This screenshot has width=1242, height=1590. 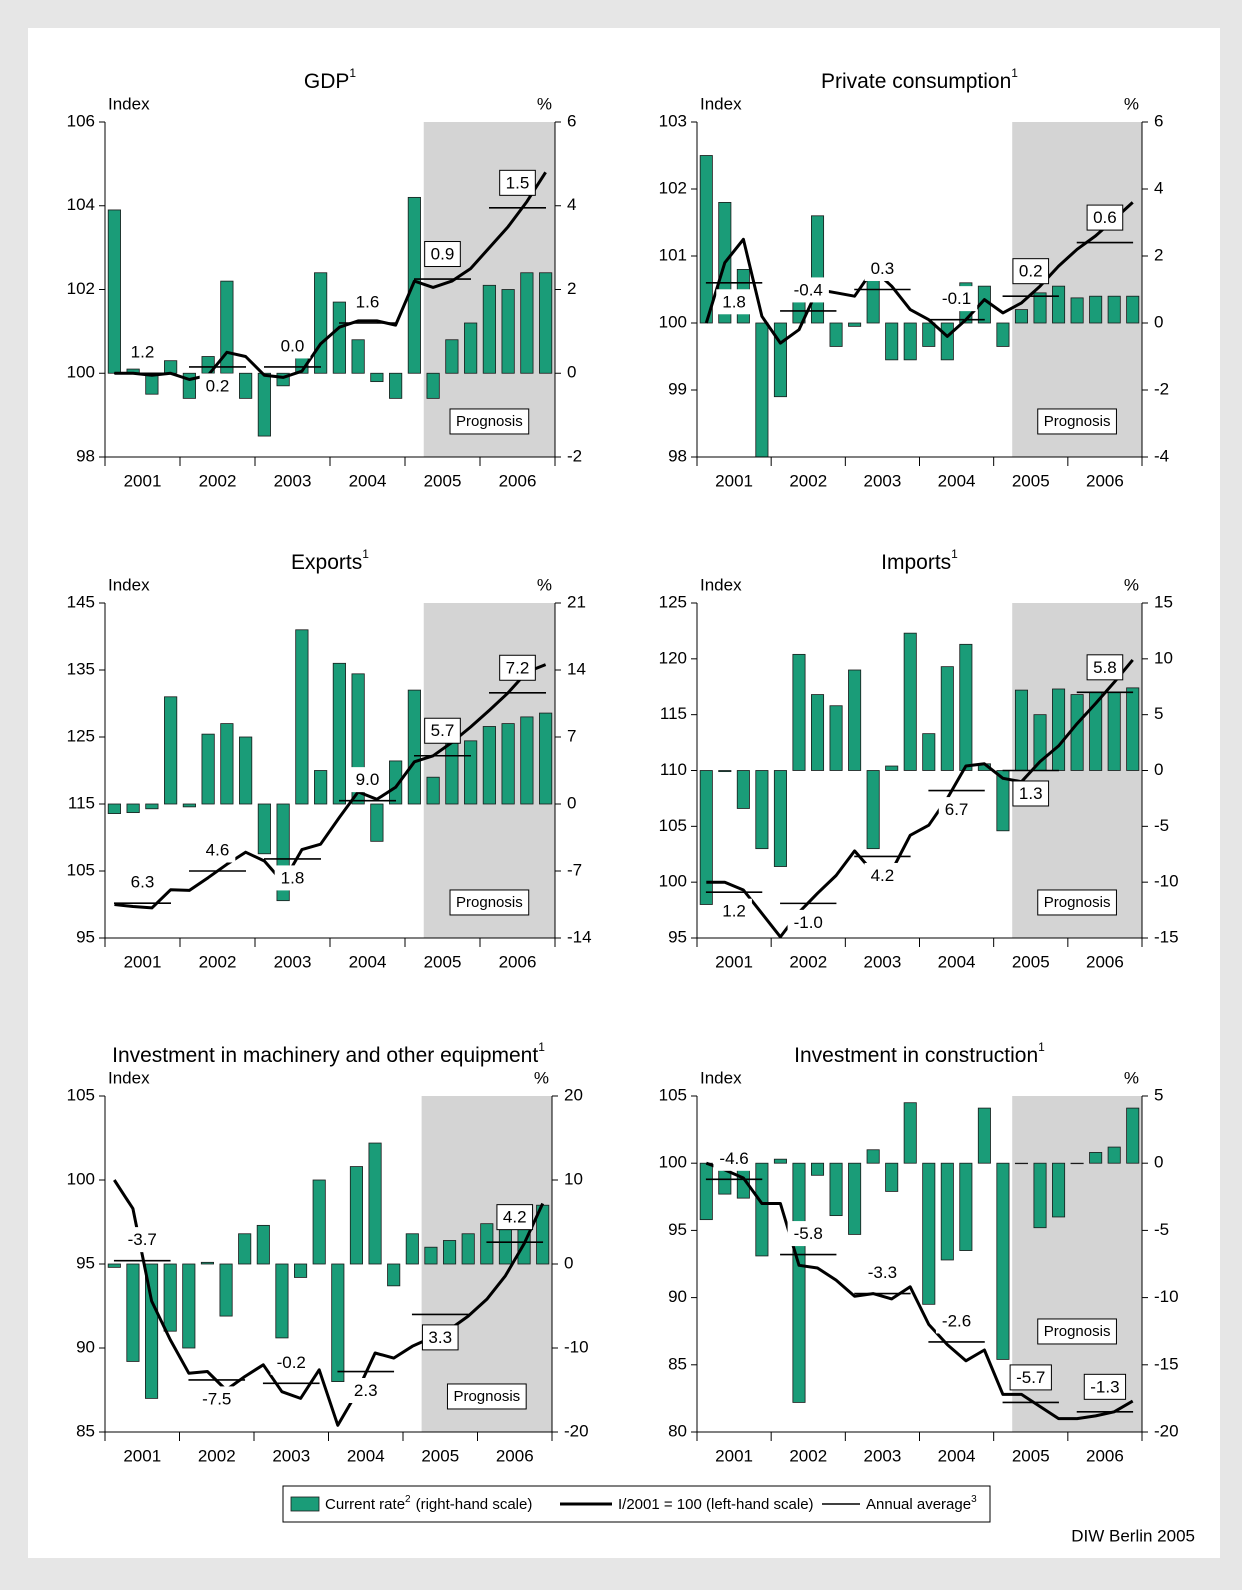 I want to click on legend-label: Current rate2 (right-hand scale), so click(x=428, y=1503).